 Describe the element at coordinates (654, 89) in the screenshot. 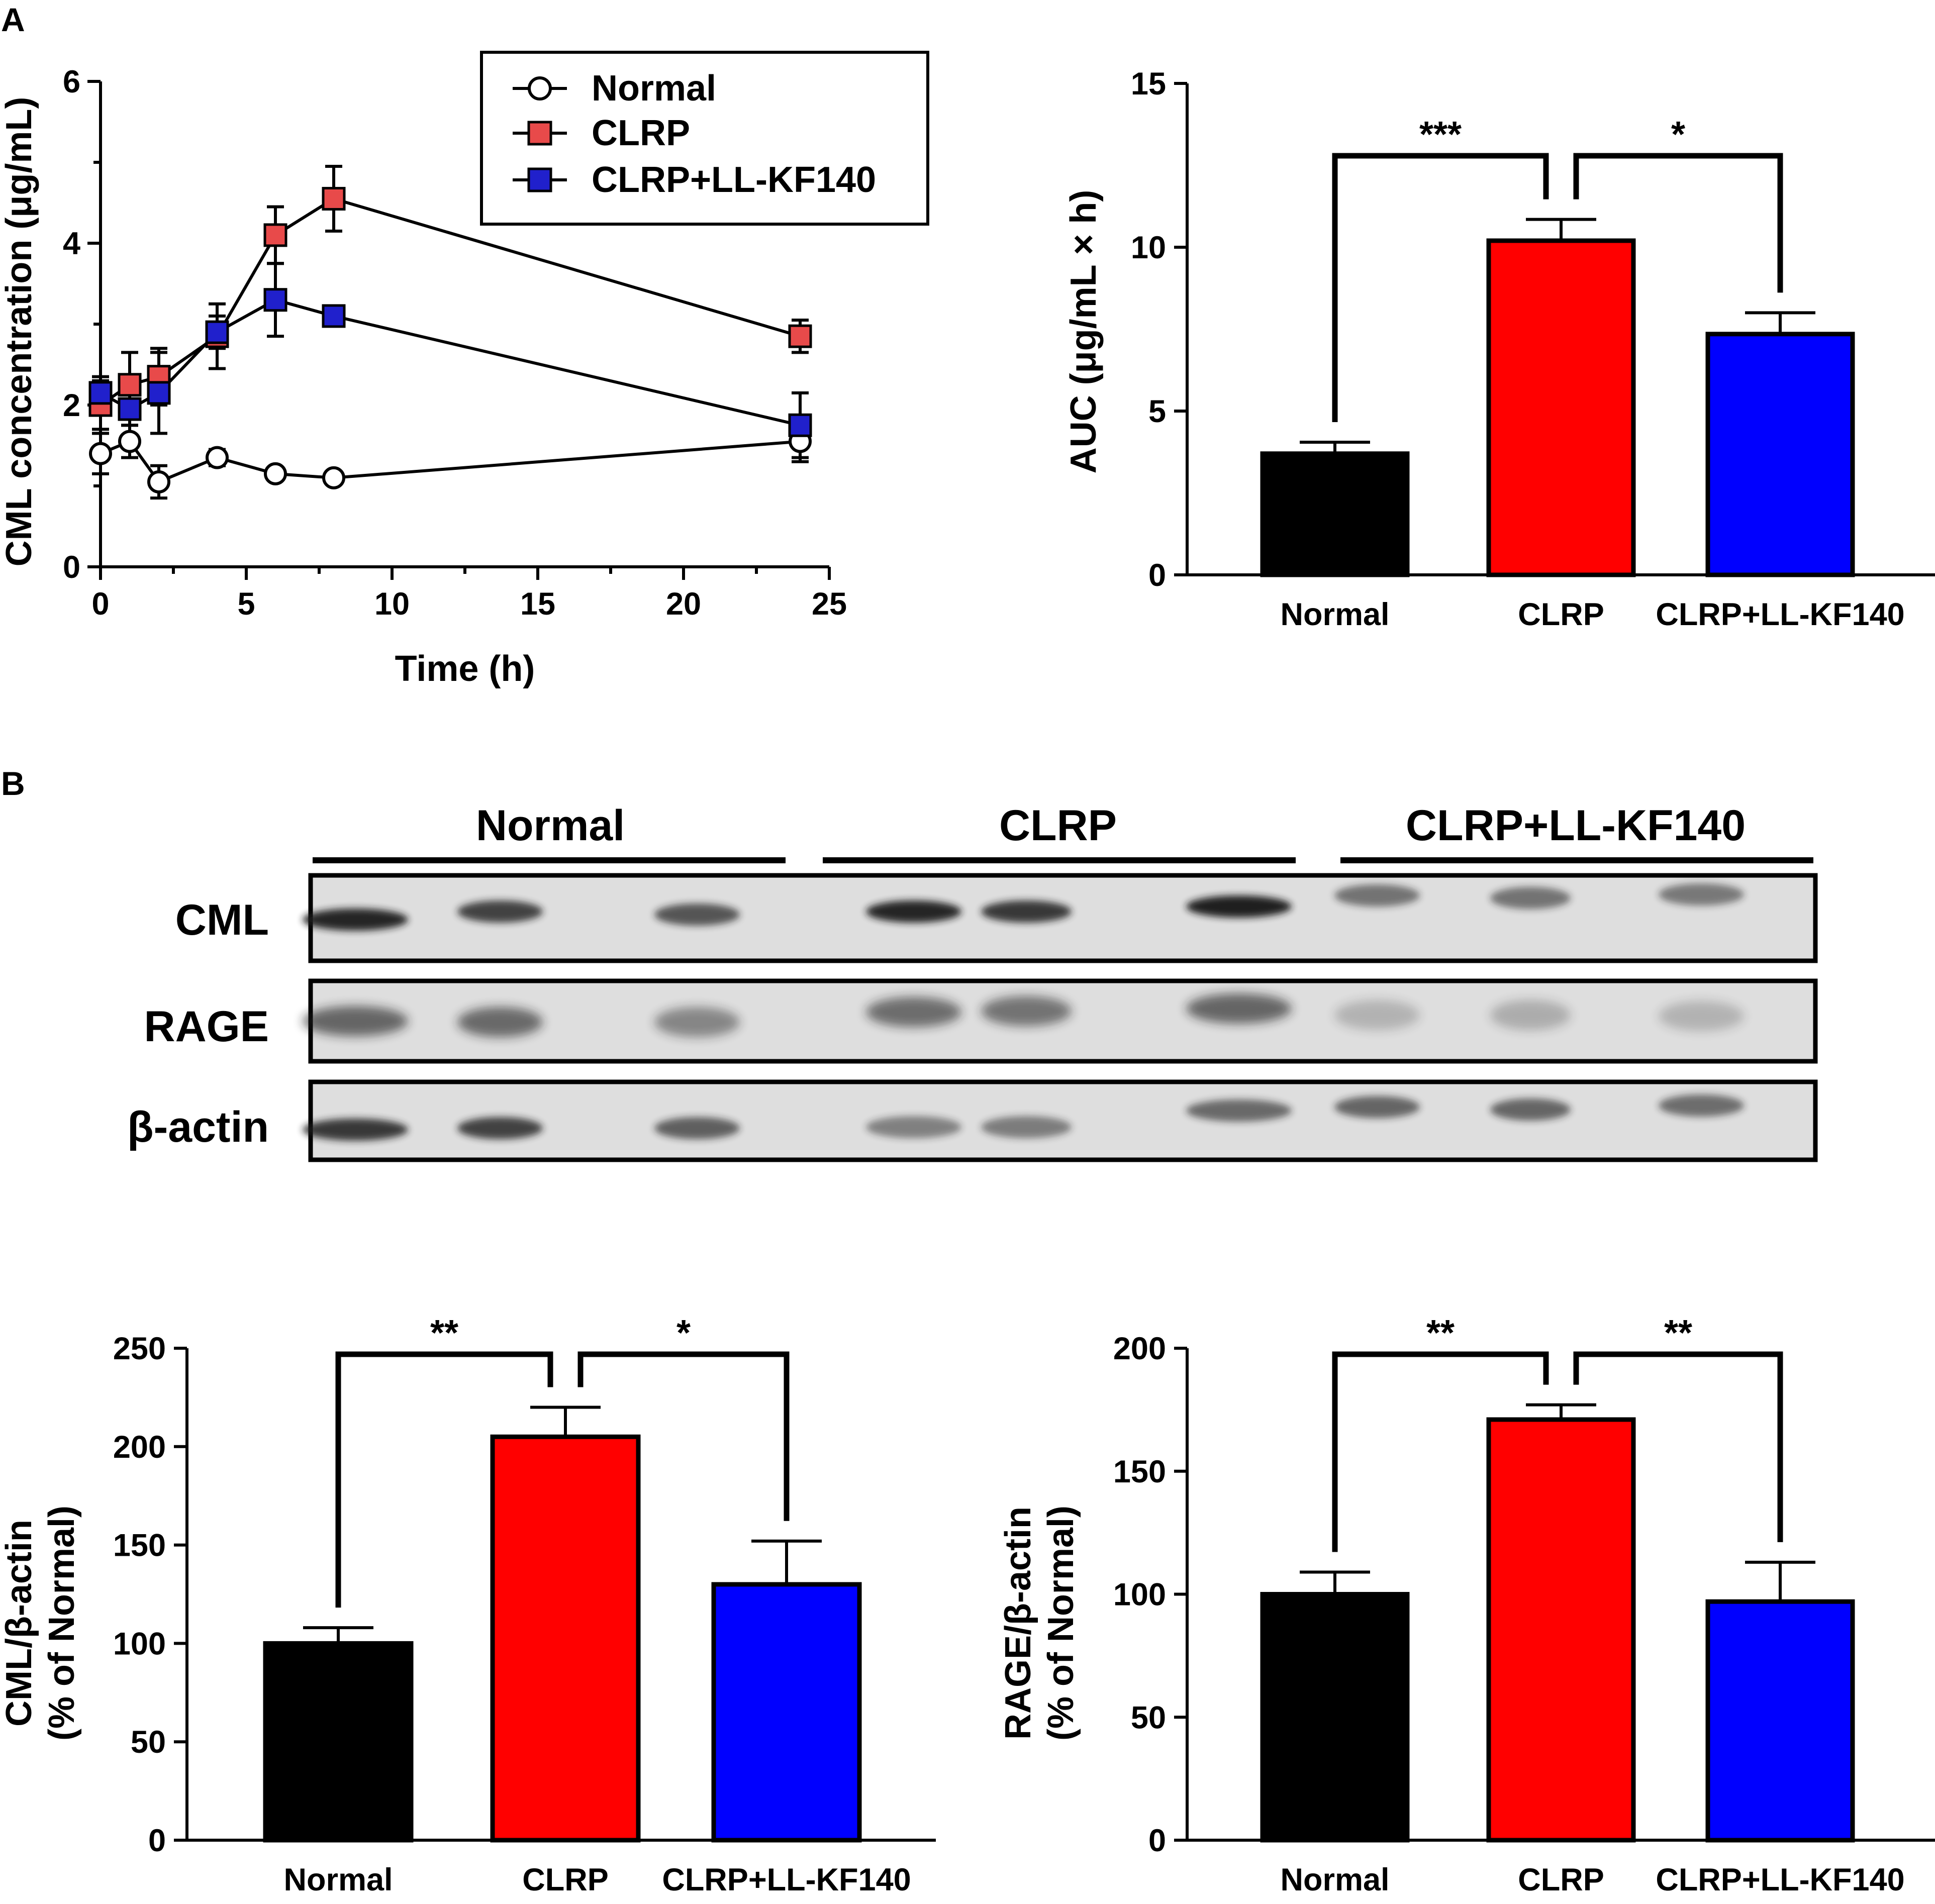

I see `legend-label-normal: Normal` at that location.